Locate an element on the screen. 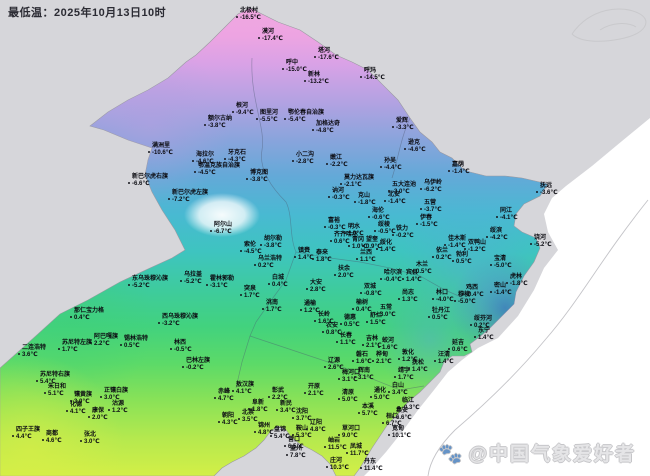 This screenshot has width=650, height=476. station-name: 丹东 is located at coordinates (370, 462).